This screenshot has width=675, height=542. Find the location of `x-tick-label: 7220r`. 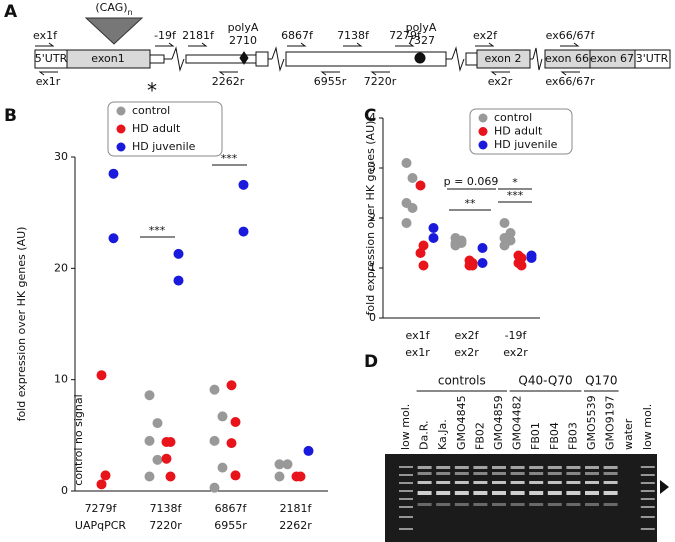

x-tick-label: 7220r is located at coordinates (165, 525).